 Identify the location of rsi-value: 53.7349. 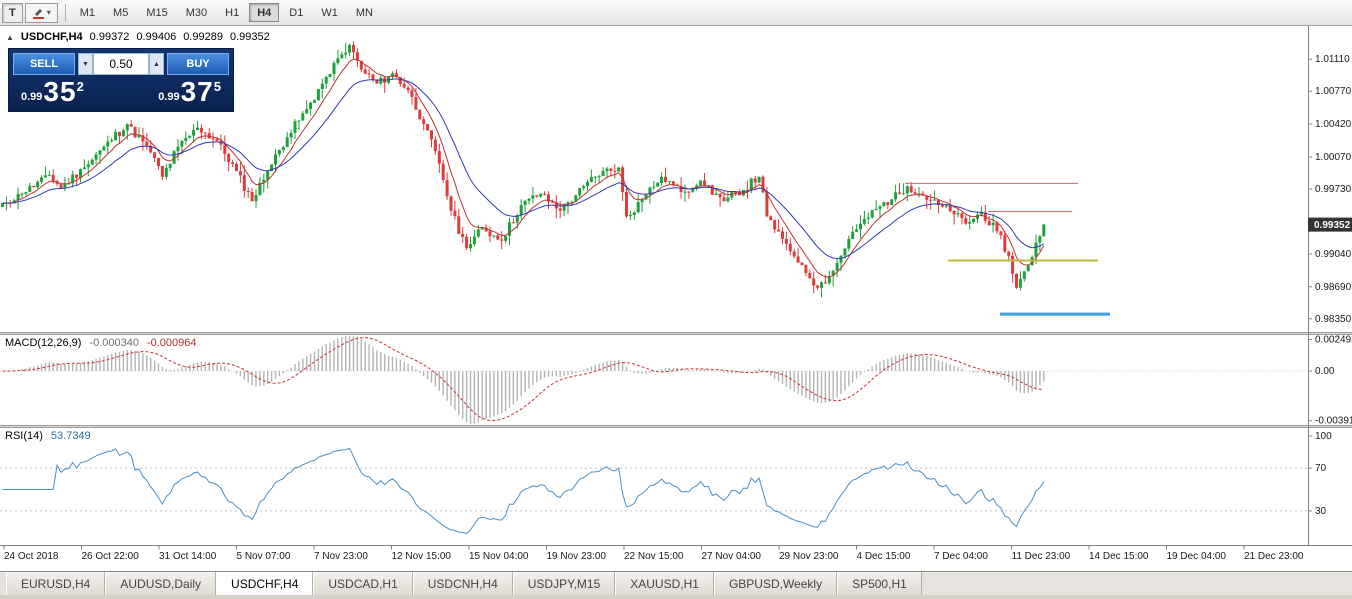
(70, 436).